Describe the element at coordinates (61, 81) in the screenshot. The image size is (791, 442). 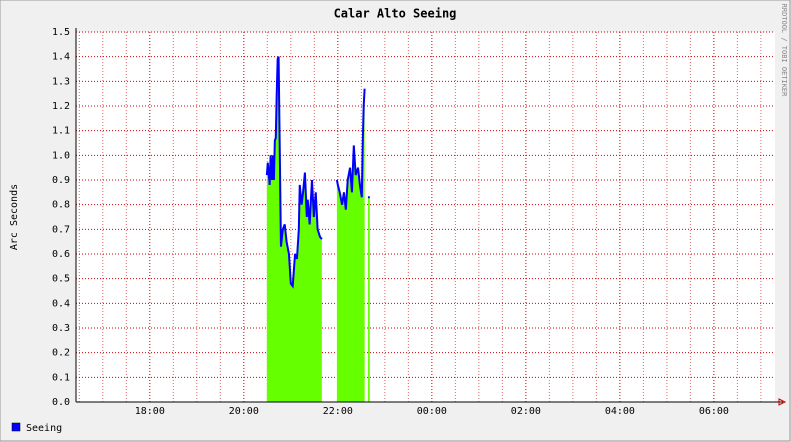
I see `y-tick-label: 1.3` at that location.